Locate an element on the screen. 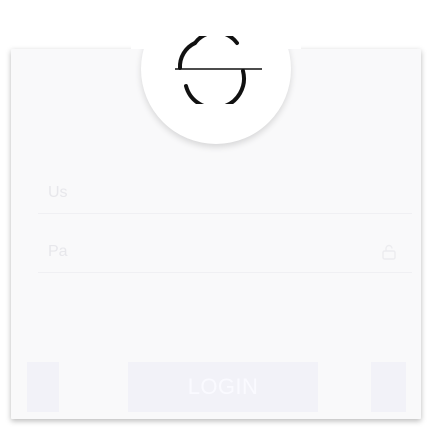 The image size is (433, 436). password-field-row is located at coordinates (225, 252).